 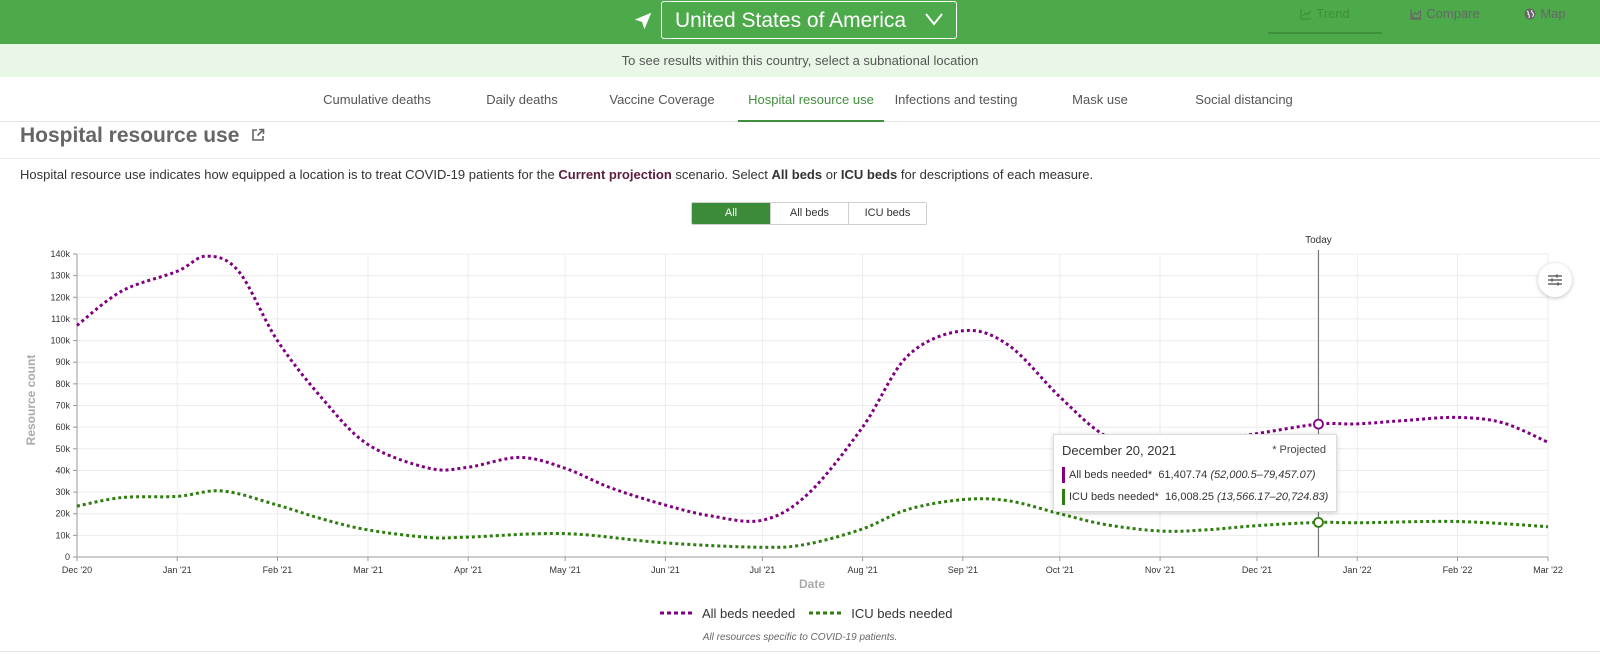 I want to click on chevron-down-icon, so click(x=934, y=19).